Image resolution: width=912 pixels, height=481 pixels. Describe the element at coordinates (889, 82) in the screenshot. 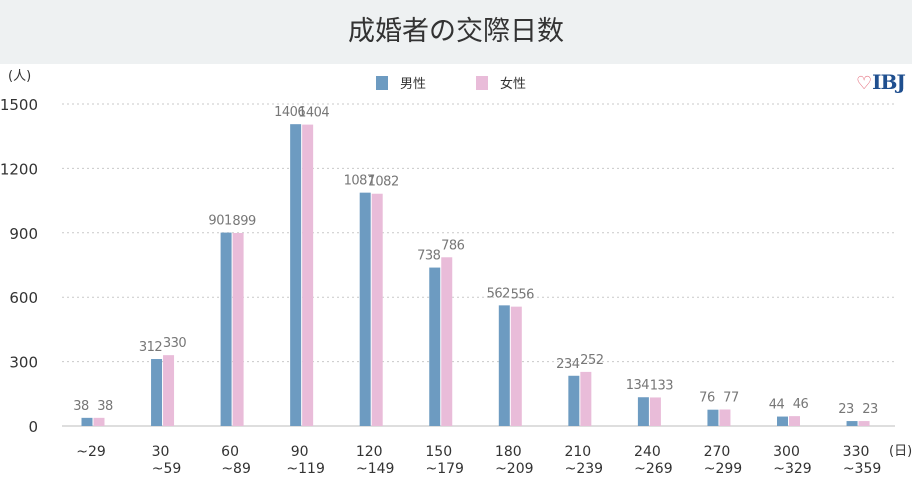

I see `logo-text: IBJ` at that location.